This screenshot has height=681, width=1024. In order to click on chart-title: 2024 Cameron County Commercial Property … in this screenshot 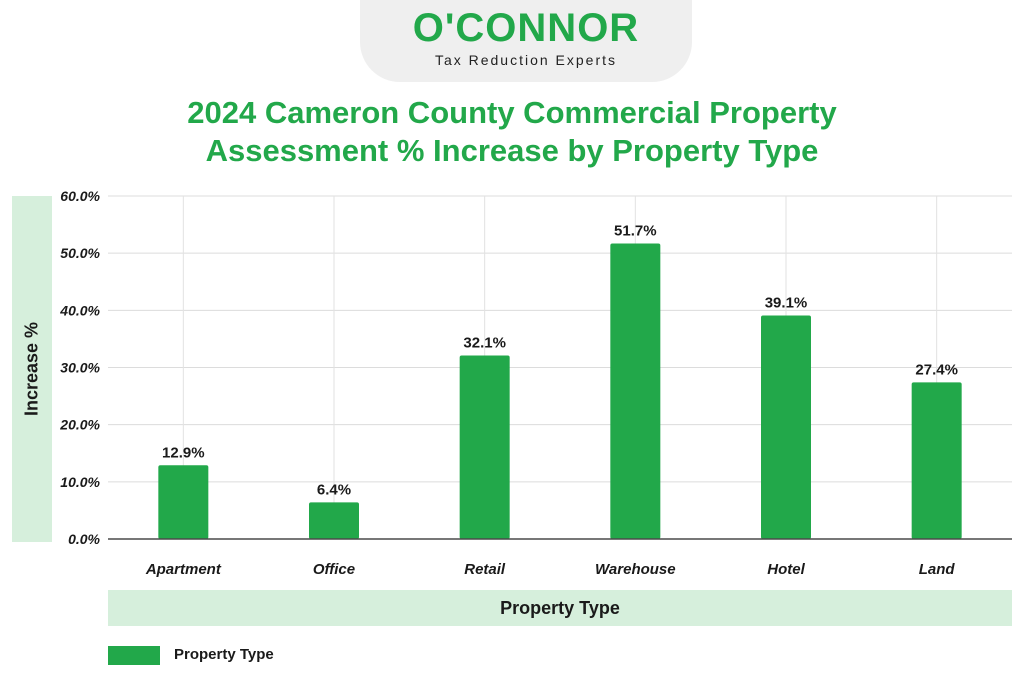, I will do `click(512, 132)`.